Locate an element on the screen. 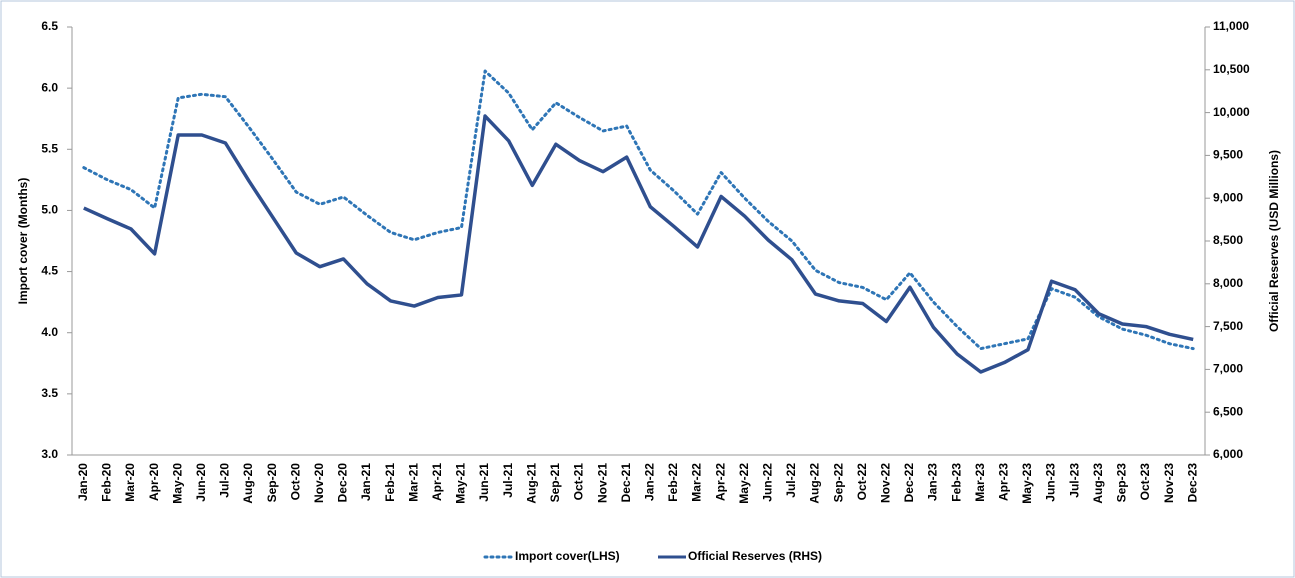 This screenshot has width=1295, height=578. y-tick-label: 4.5 is located at coordinates (49, 271).